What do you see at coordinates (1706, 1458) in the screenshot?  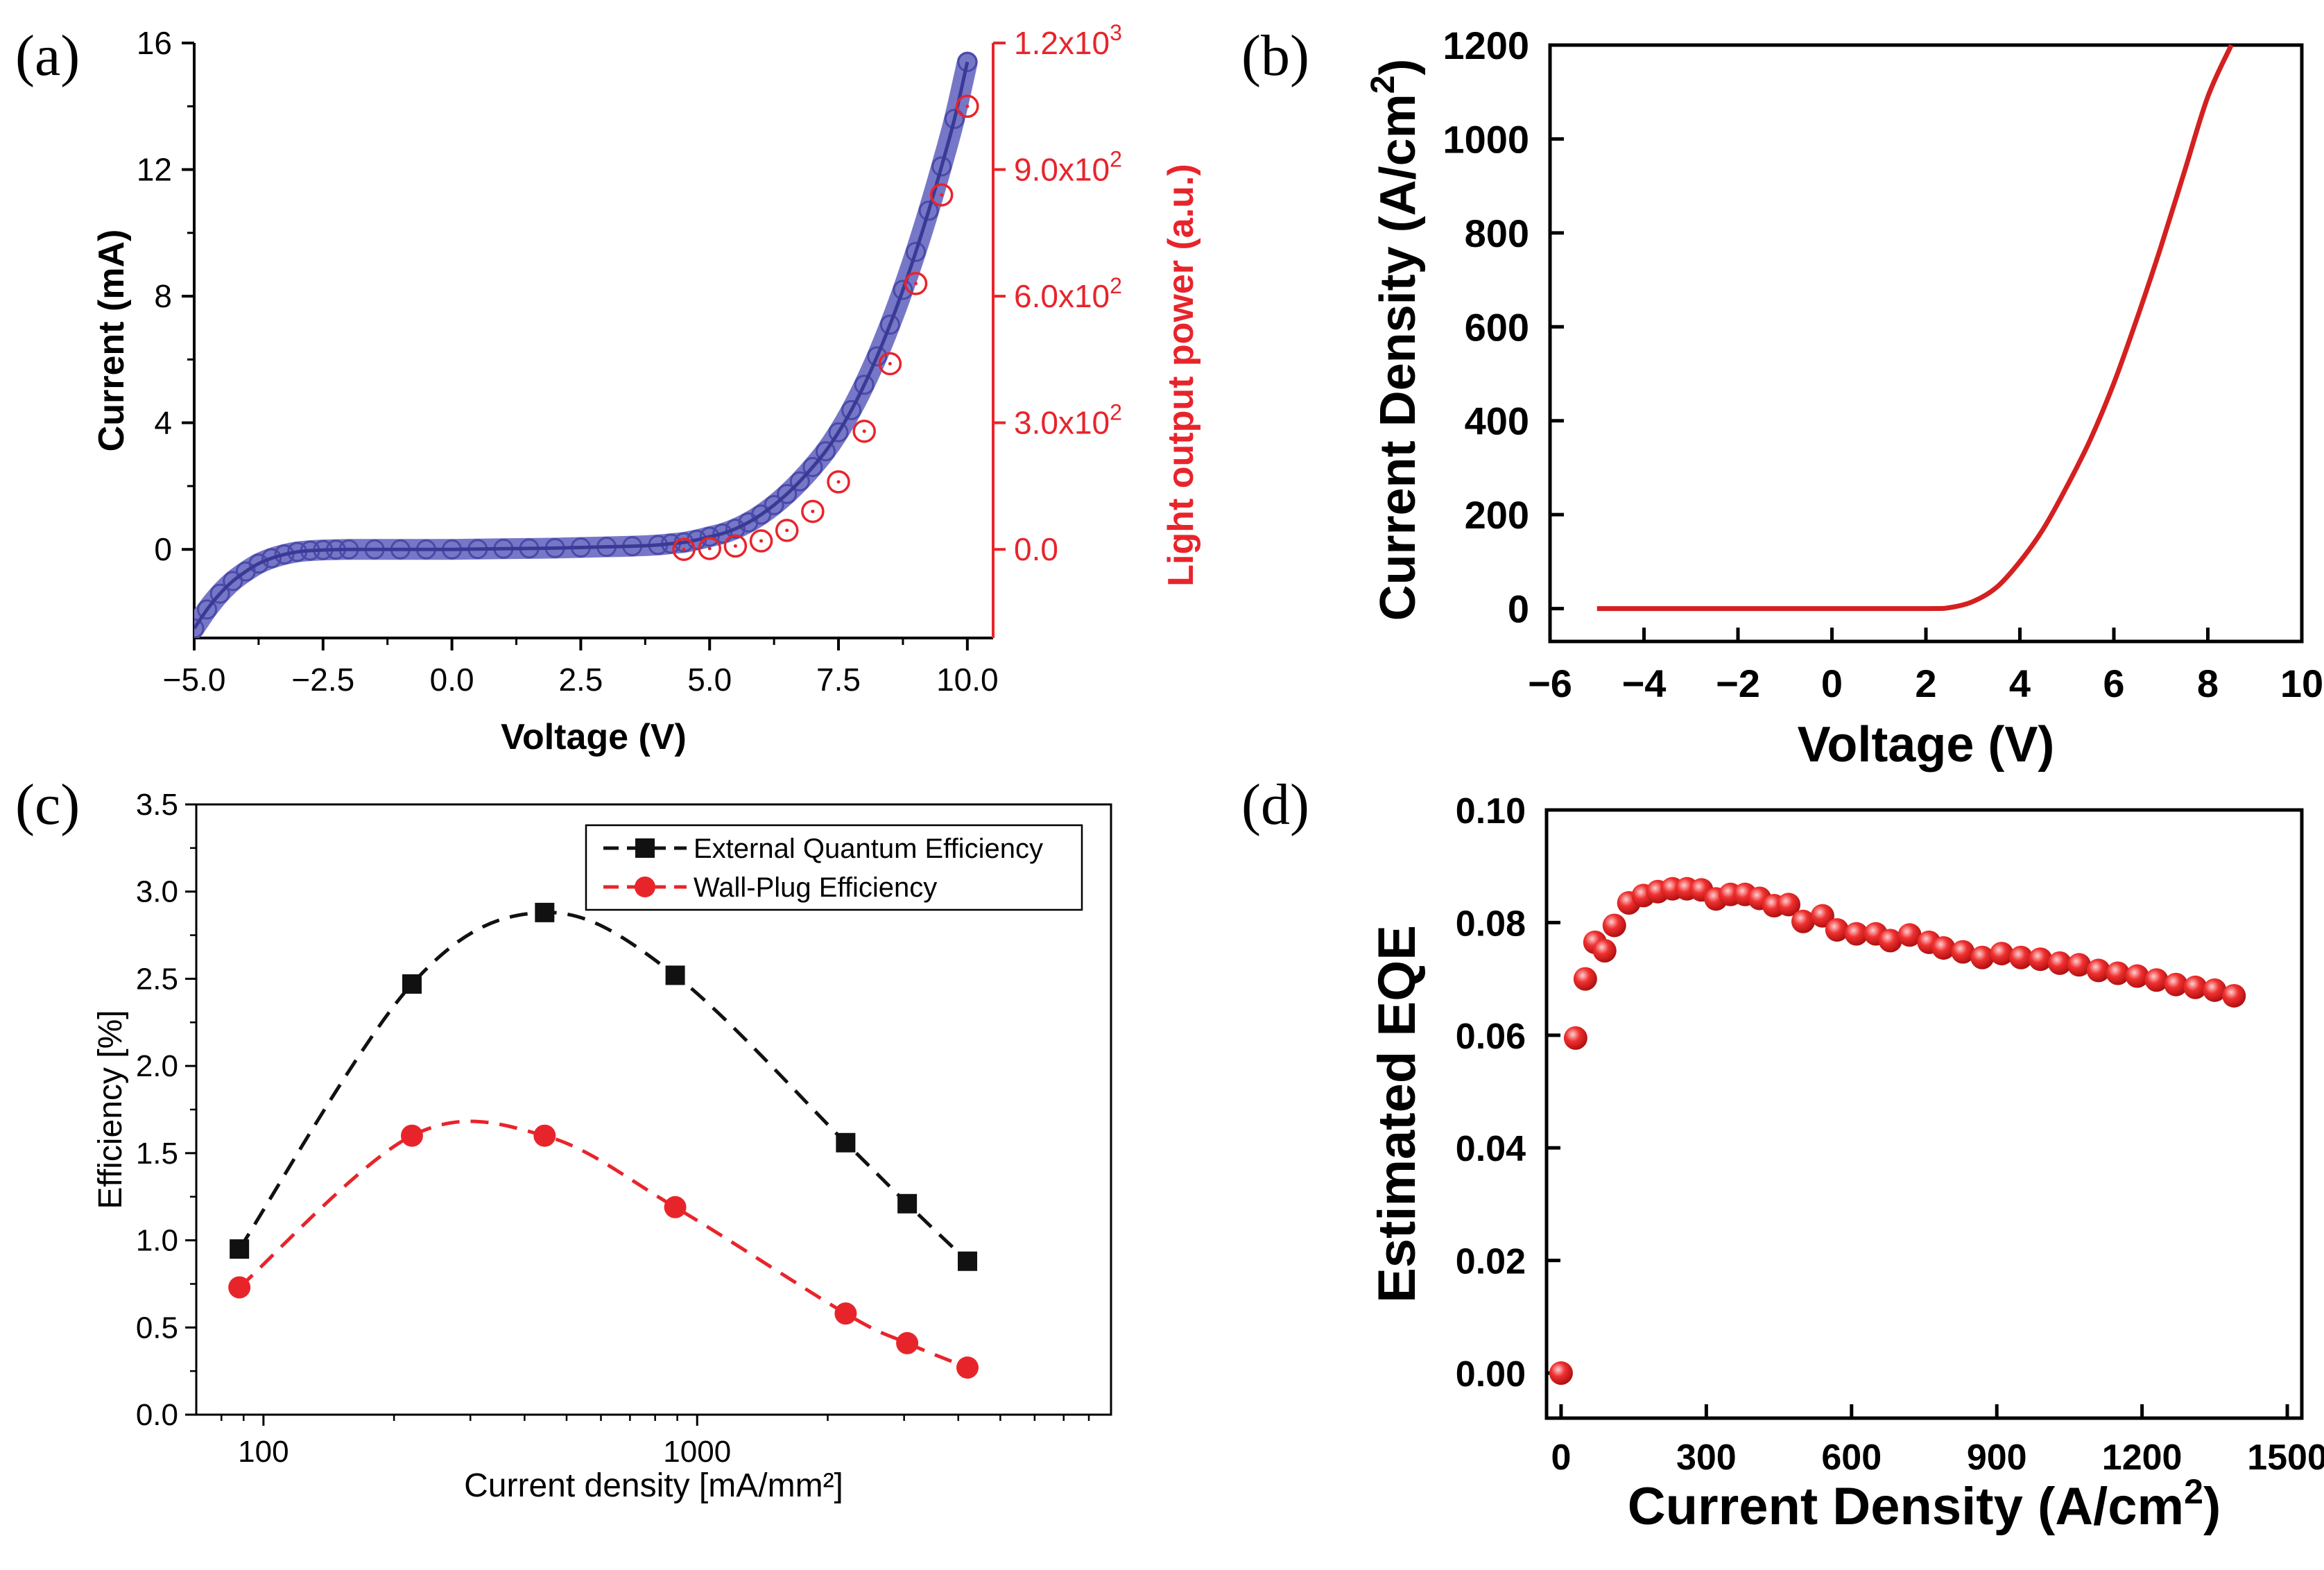 I see `x-tick-label: 300` at bounding box center [1706, 1458].